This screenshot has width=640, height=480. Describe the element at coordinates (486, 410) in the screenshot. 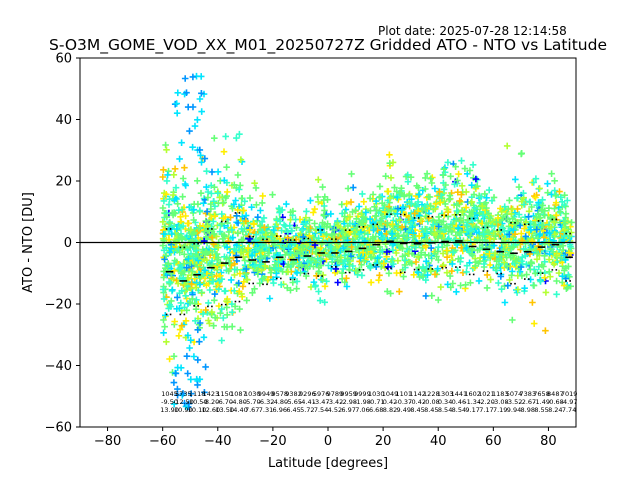

I see `bin-stat-label: 7.17` at that location.